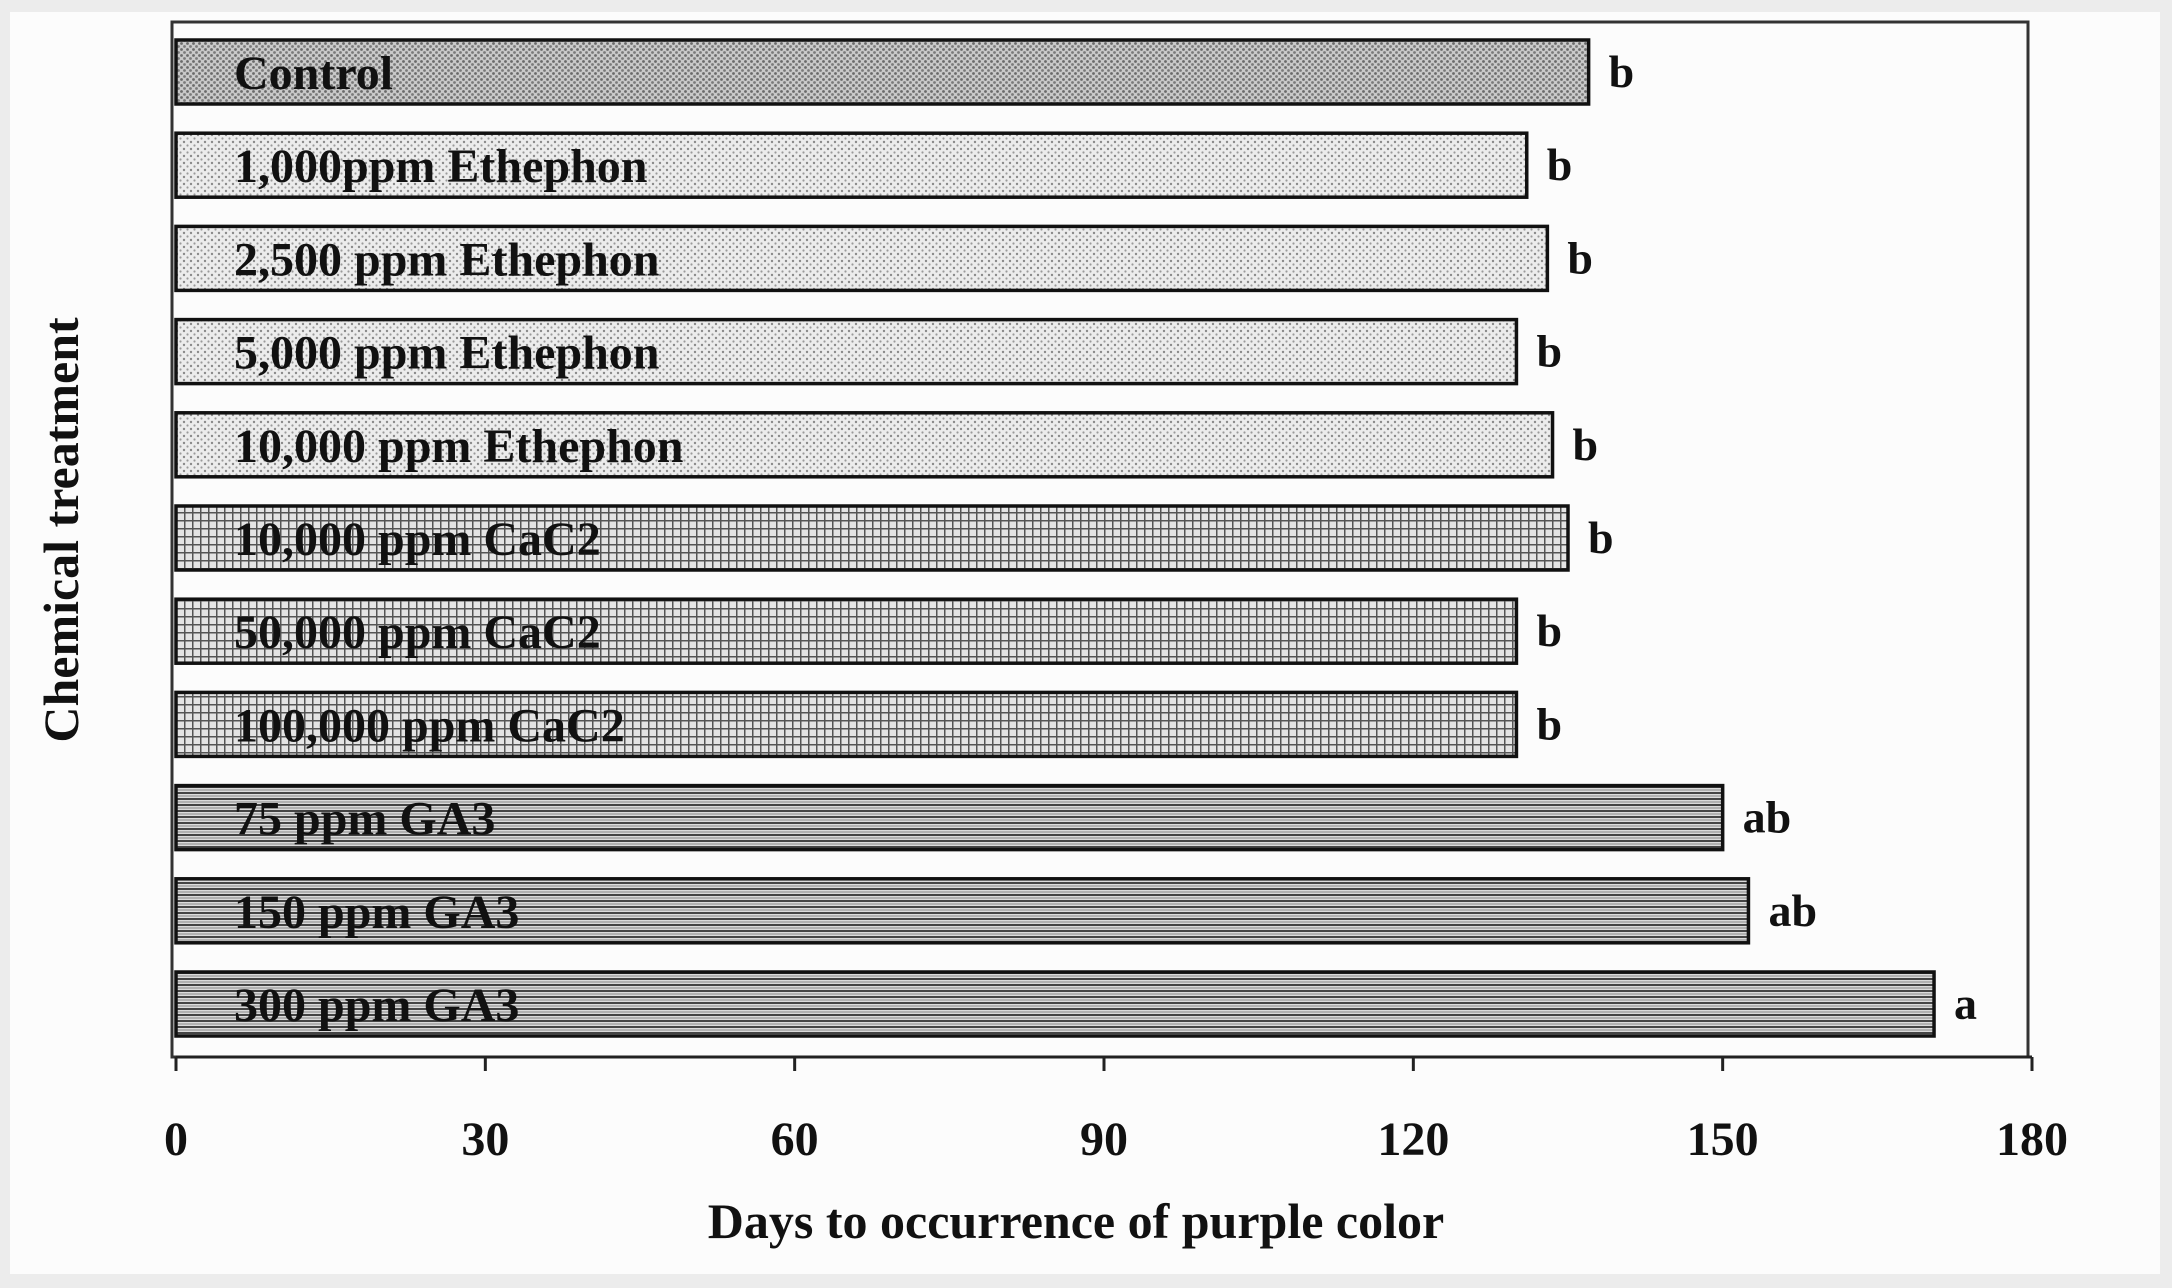 Image resolution: width=2172 pixels, height=1288 pixels. Describe the element at coordinates (485, 1139) in the screenshot. I see `x-tick-label: 30` at that location.